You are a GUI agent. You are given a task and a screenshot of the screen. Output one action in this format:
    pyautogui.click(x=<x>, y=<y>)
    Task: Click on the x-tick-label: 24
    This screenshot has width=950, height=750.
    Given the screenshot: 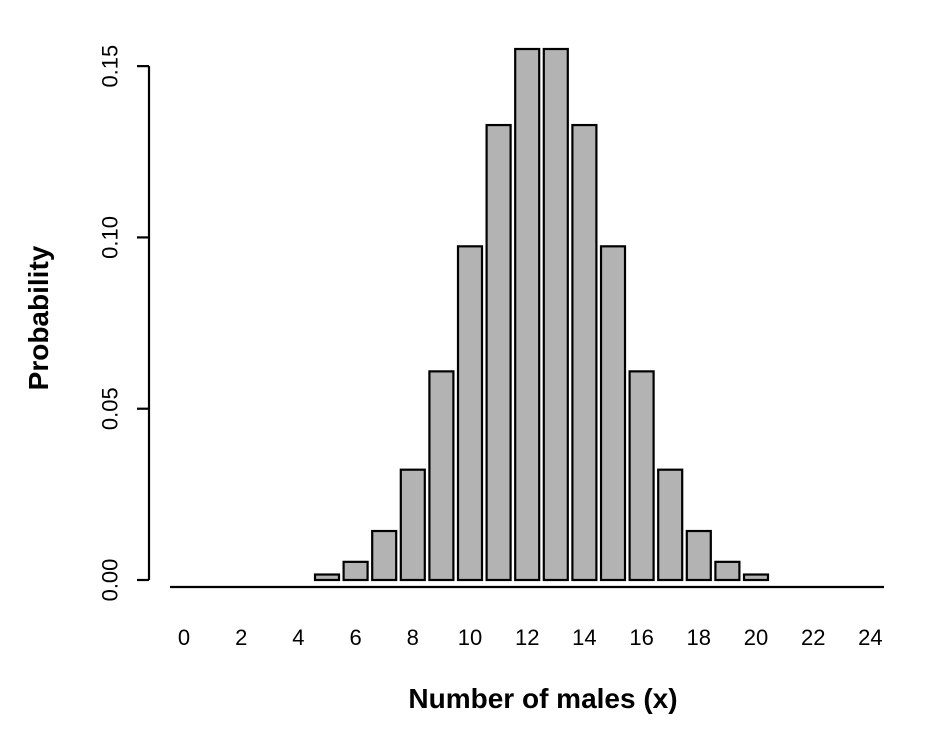 What is the action you would take?
    pyautogui.click(x=870, y=637)
    